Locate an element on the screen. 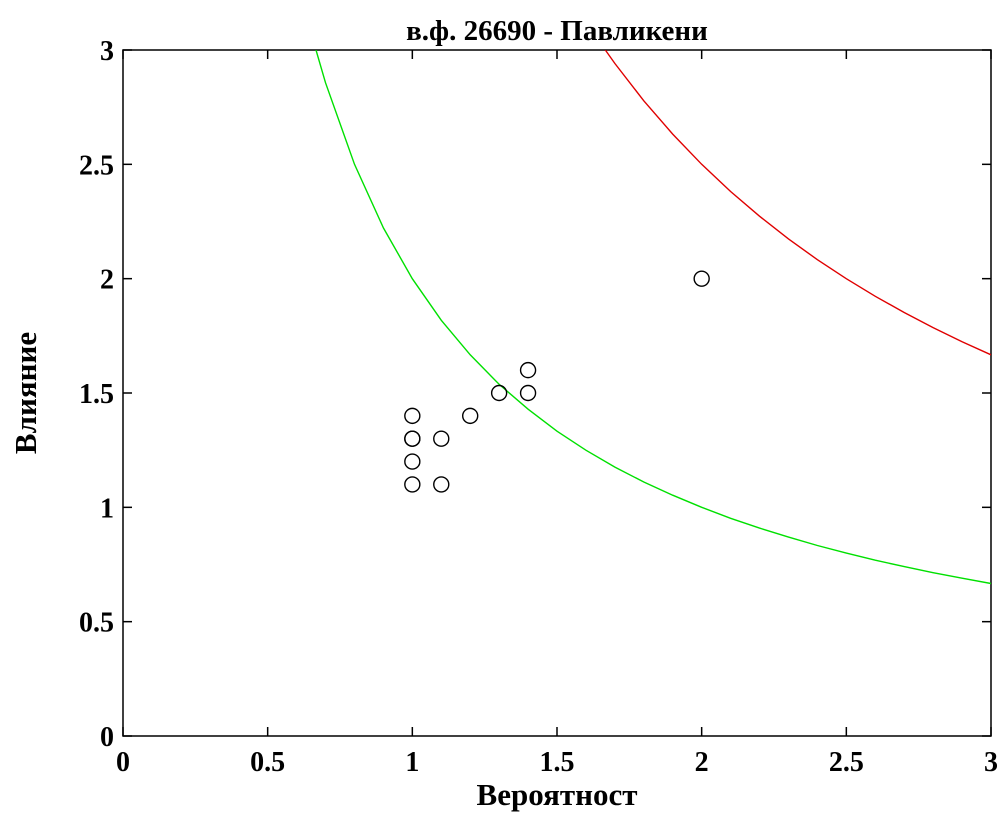 This screenshot has width=1004, height=814. y-tick-label: 0 is located at coordinates (107, 737).